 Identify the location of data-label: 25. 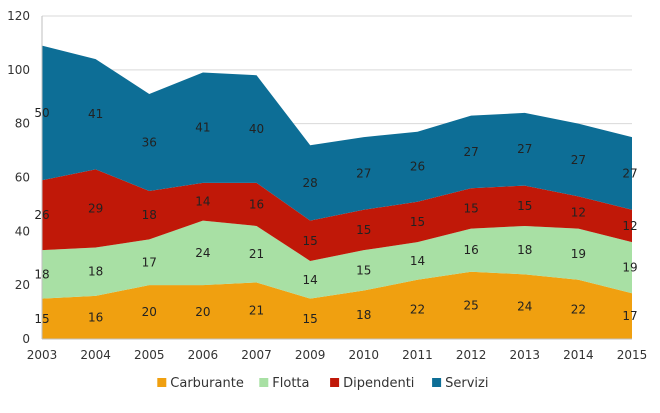
(470, 305).